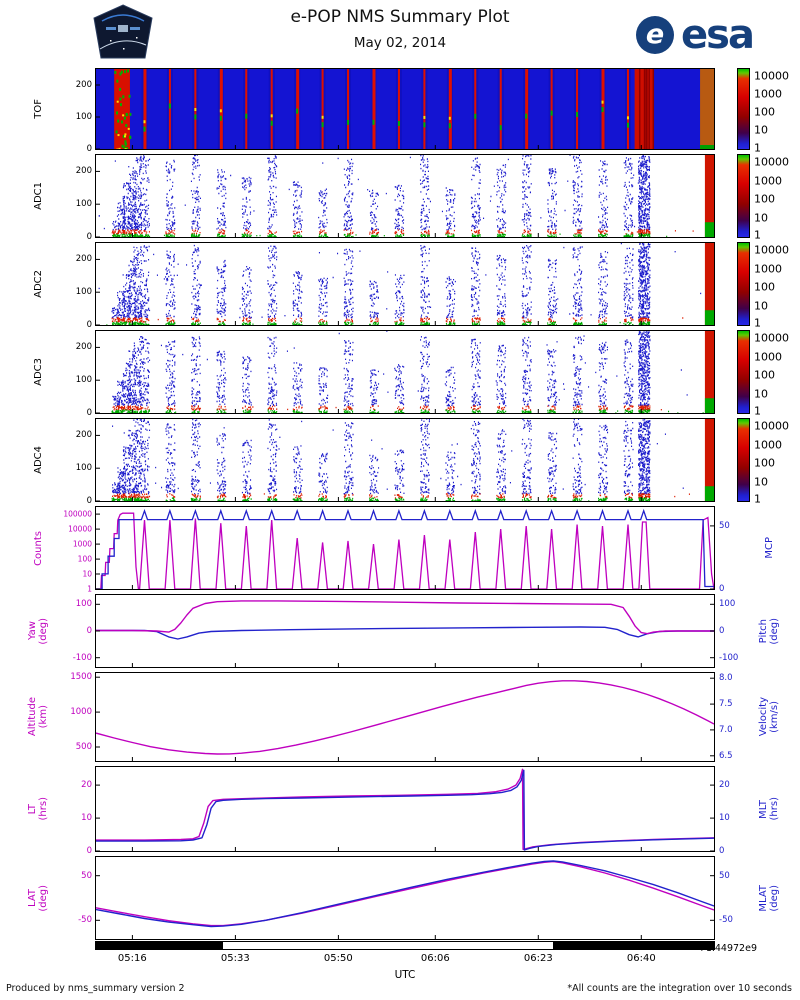  Describe the element at coordinates (86, 785) in the screenshot. I see `y-tick-label-lt: 20` at that location.